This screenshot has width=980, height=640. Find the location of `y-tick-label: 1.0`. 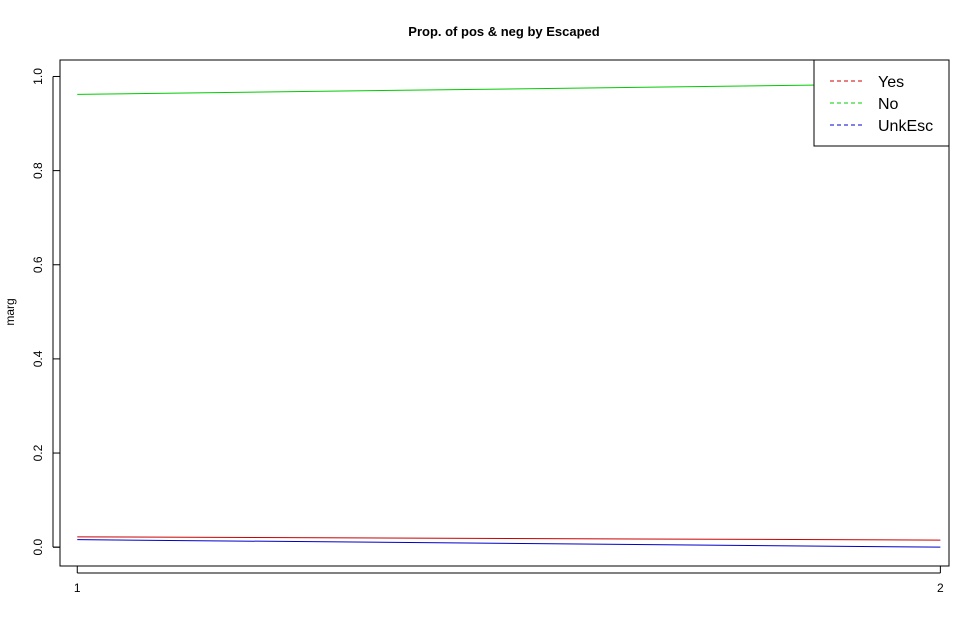

y-tick-label: 1.0 is located at coordinates (38, 76).